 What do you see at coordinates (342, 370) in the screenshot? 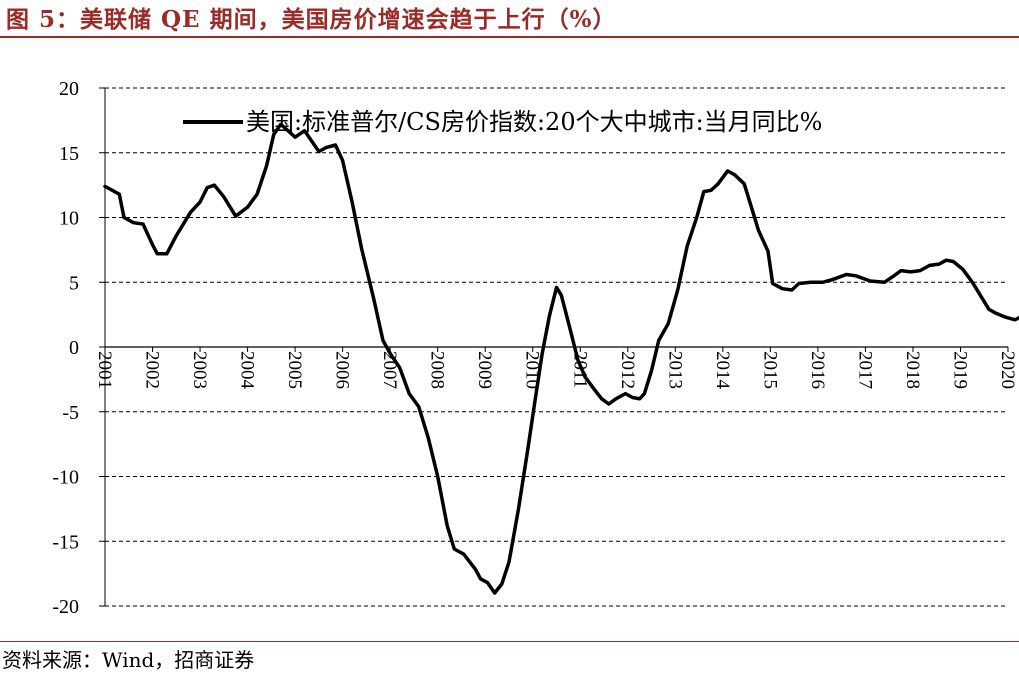
I see `x-tick-label: 2006` at bounding box center [342, 370].